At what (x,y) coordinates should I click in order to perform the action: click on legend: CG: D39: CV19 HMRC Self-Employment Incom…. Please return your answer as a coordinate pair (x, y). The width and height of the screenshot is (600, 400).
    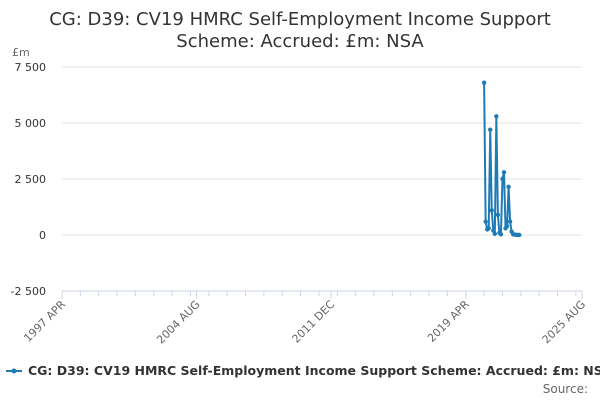
    Looking at the image, I should click on (303, 370).